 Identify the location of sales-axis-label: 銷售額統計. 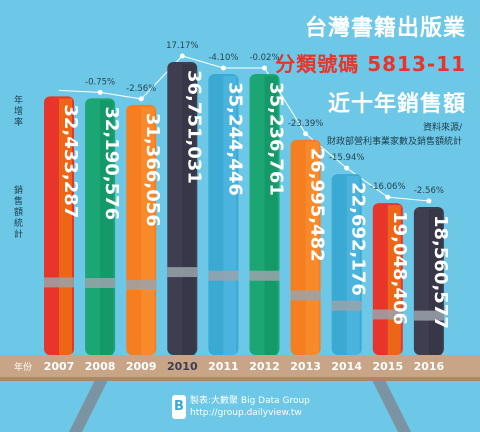
(19, 213).